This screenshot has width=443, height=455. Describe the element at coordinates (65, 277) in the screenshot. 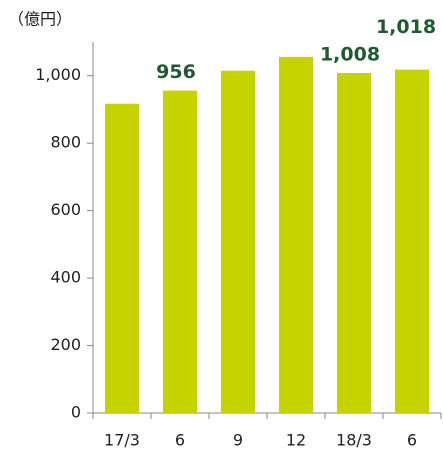

I see `y-tick-label: 400` at that location.